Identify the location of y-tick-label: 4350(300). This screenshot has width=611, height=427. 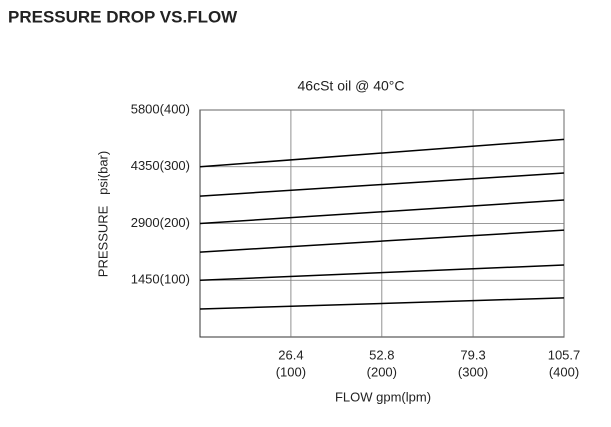
(160, 165).